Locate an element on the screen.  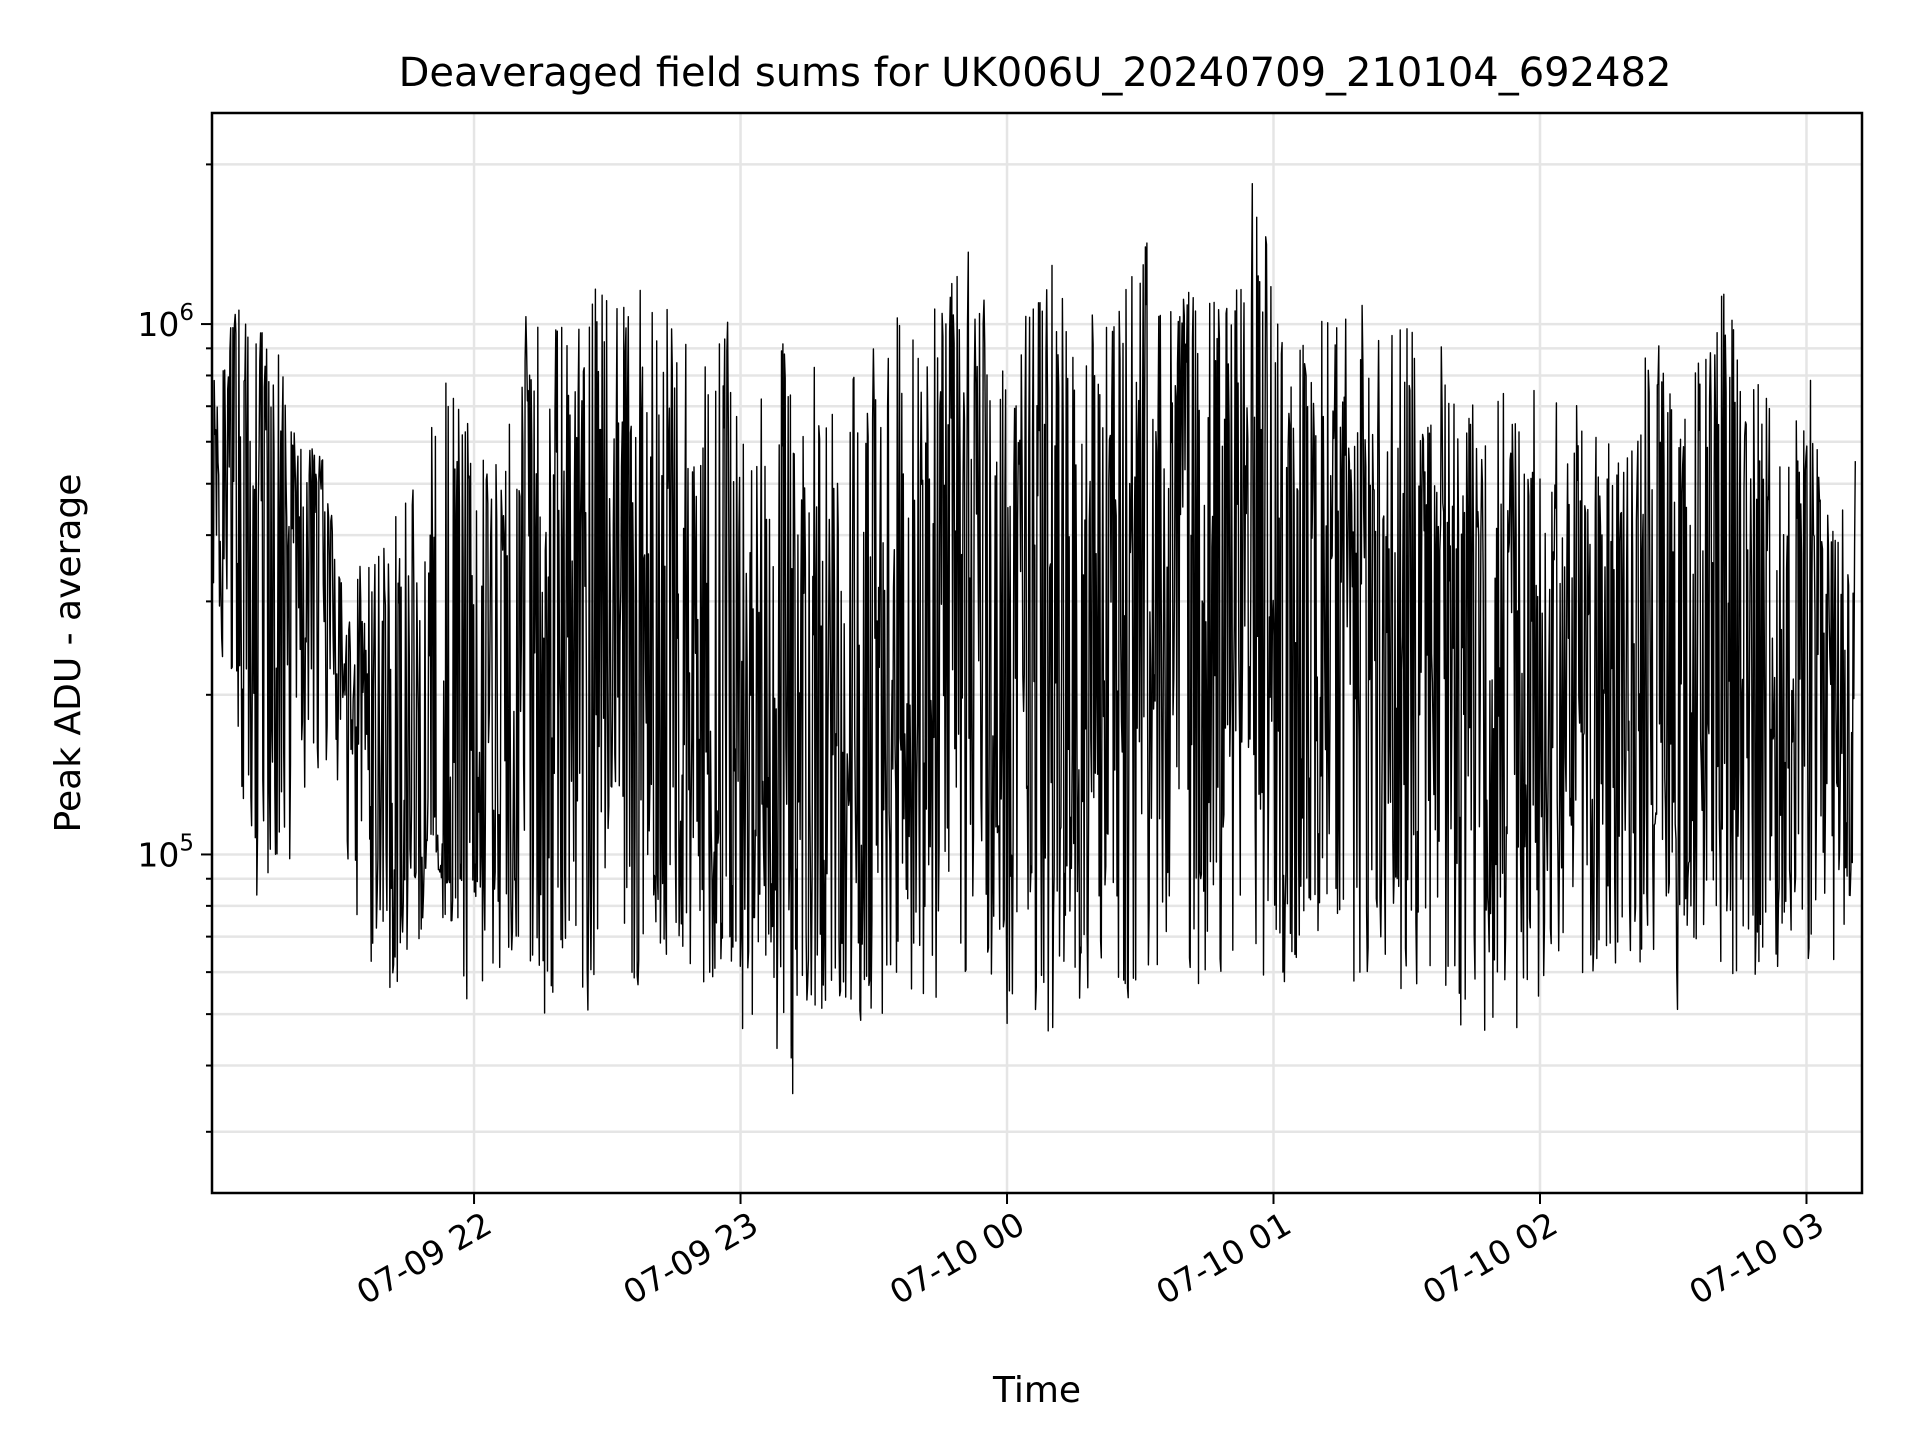
y-tick-label: 10⁶ is located at coordinates (165, 322).